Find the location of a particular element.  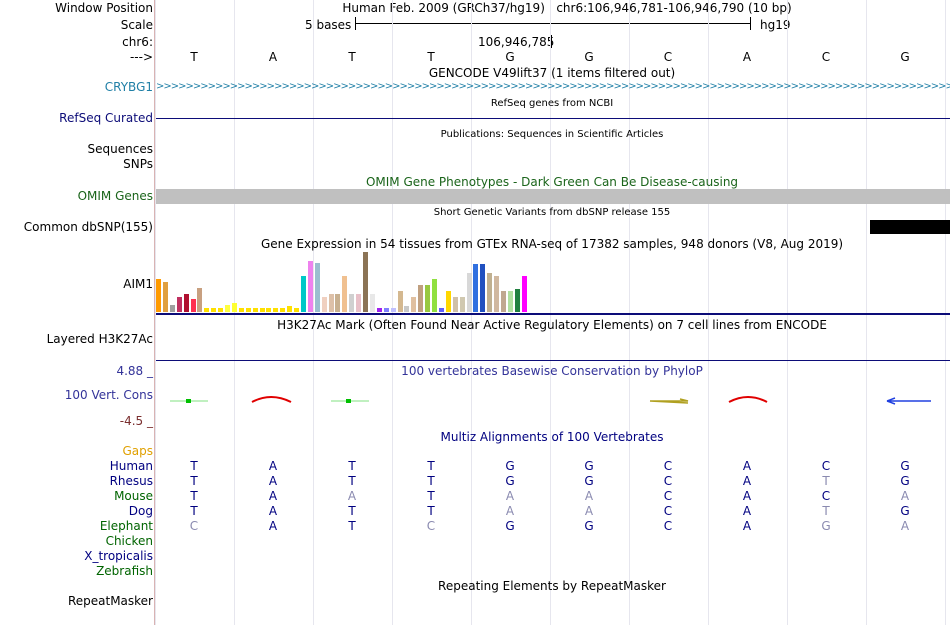

species-label: Human is located at coordinates (131, 466).